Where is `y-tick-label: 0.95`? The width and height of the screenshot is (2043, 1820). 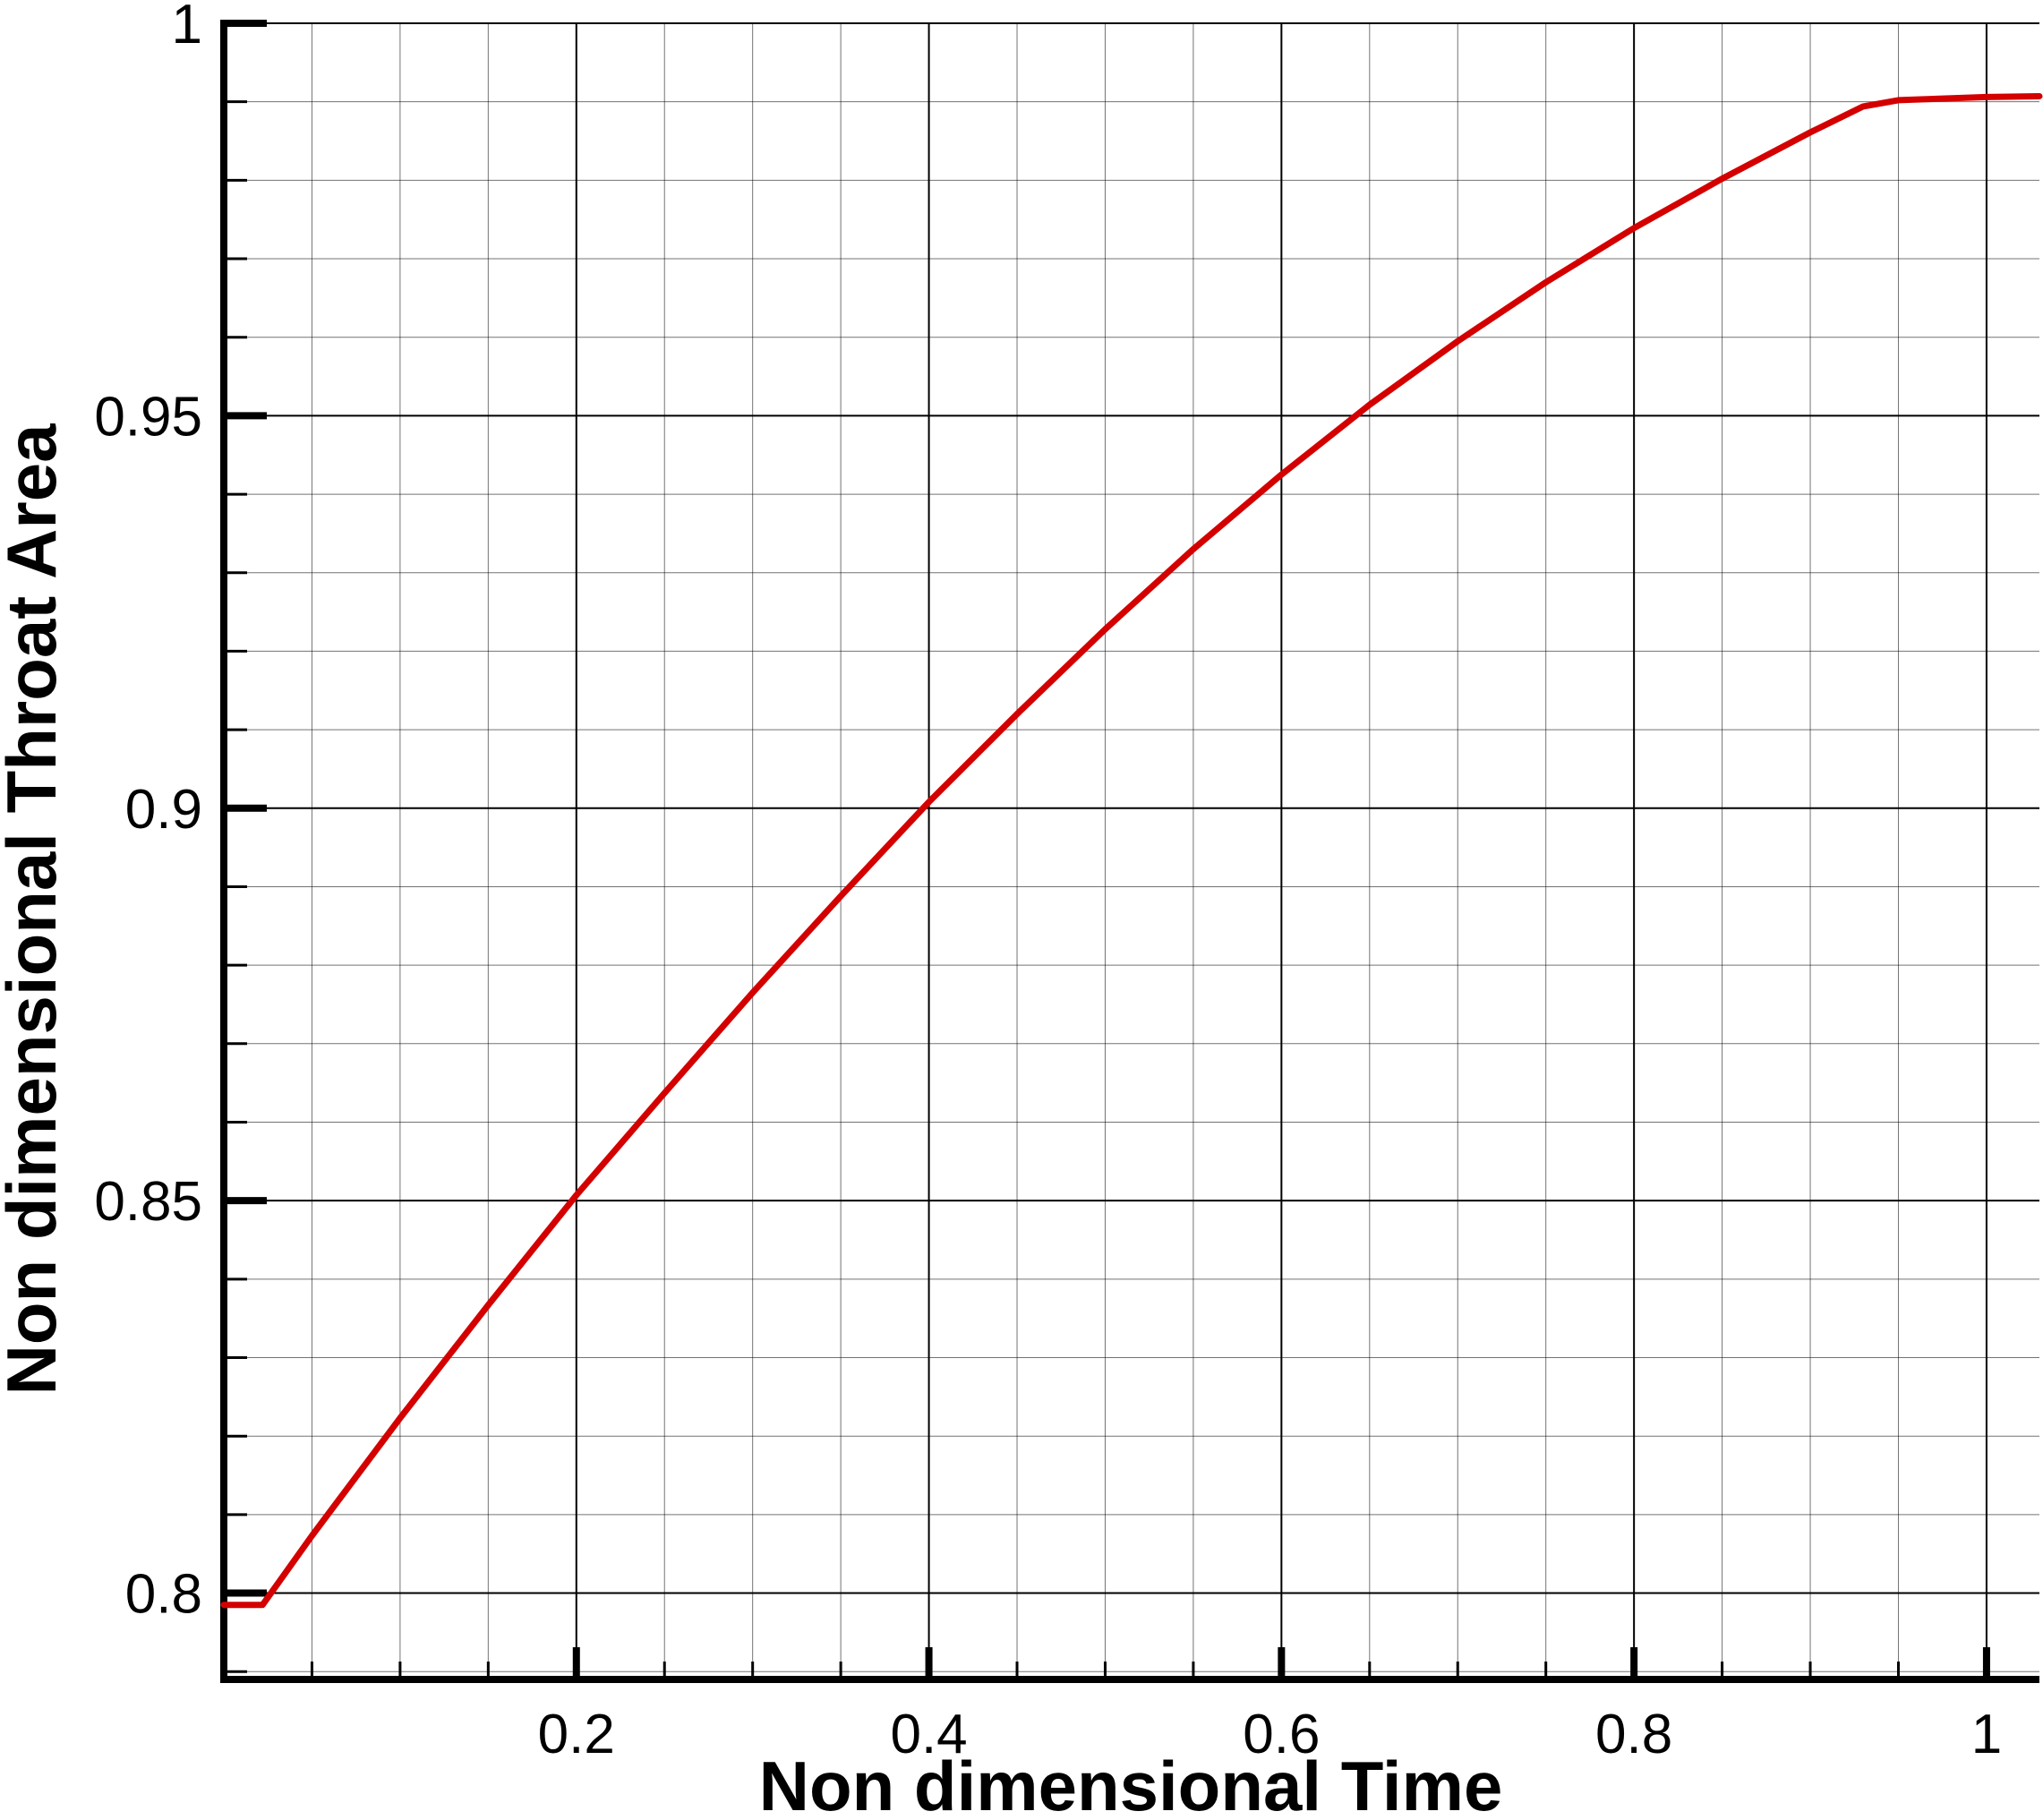 y-tick-label: 0.95 is located at coordinates (148, 417).